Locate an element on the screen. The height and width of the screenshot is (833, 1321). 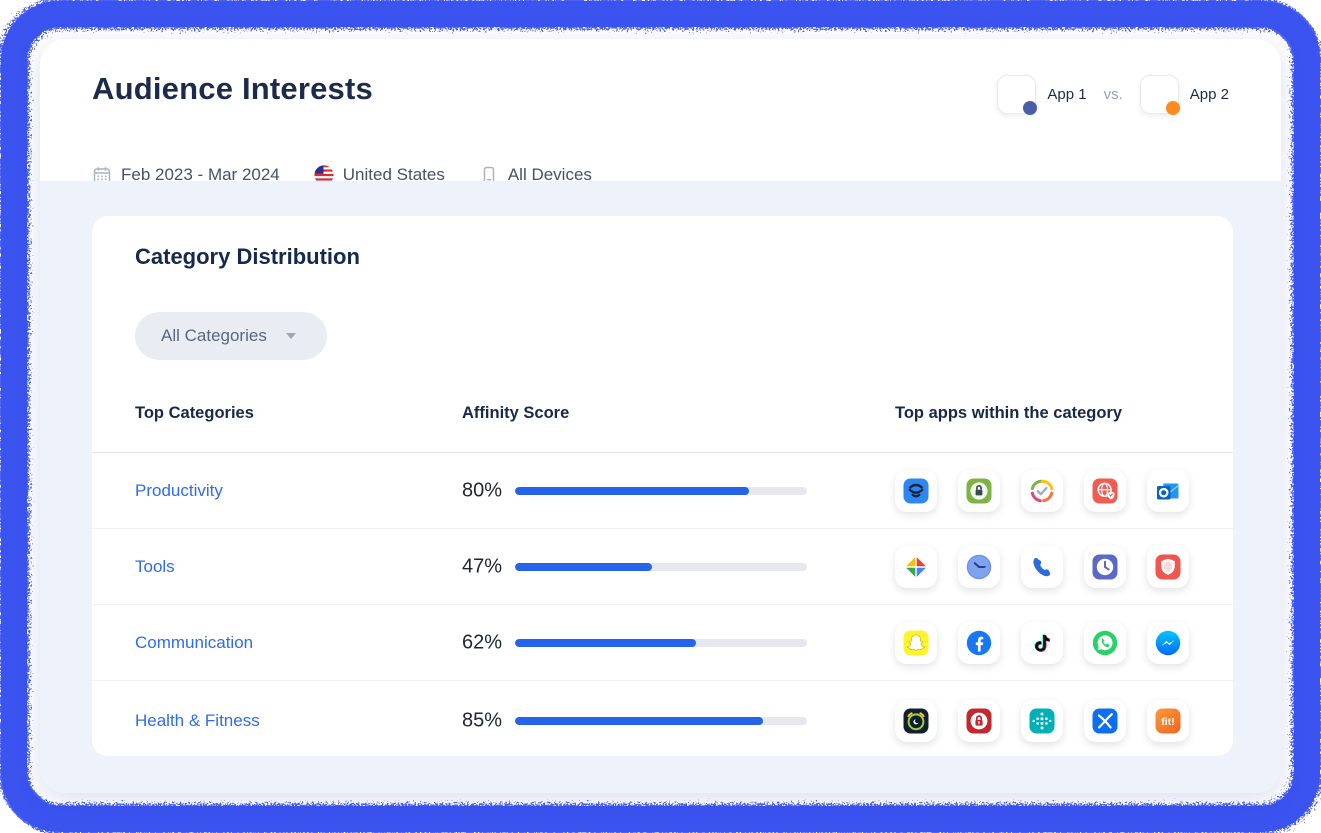
ring-check-app-icon is located at coordinates (1042, 490).